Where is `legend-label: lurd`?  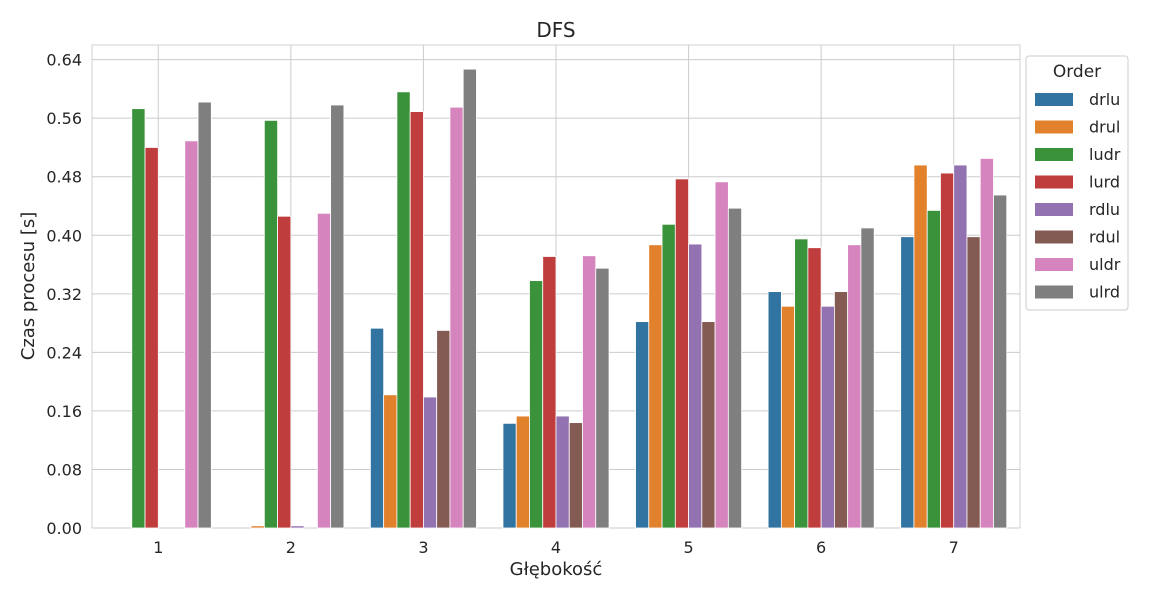 legend-label: lurd is located at coordinates (1104, 182).